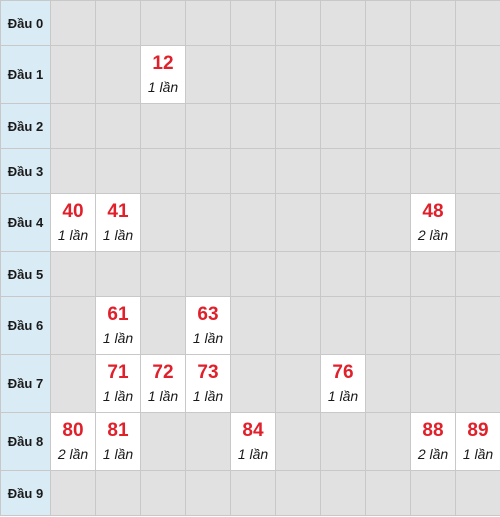 This screenshot has width=500, height=517. Describe the element at coordinates (25, 274) in the screenshot. I see `row-label: Đầu 5` at that location.